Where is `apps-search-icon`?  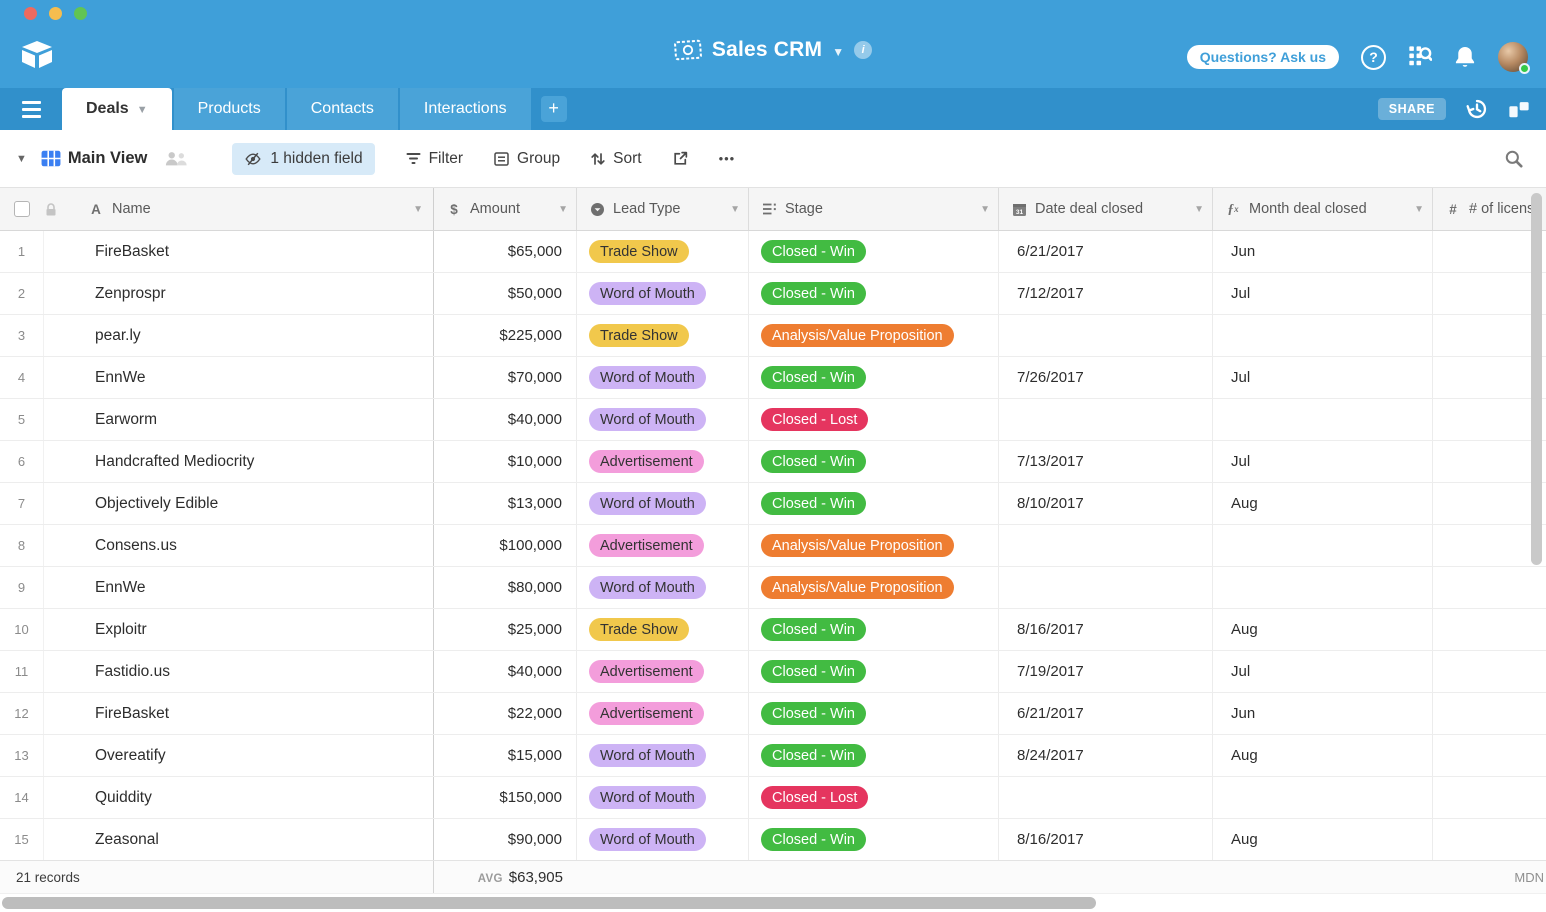
apps-search-icon is located at coordinates (1420, 57).